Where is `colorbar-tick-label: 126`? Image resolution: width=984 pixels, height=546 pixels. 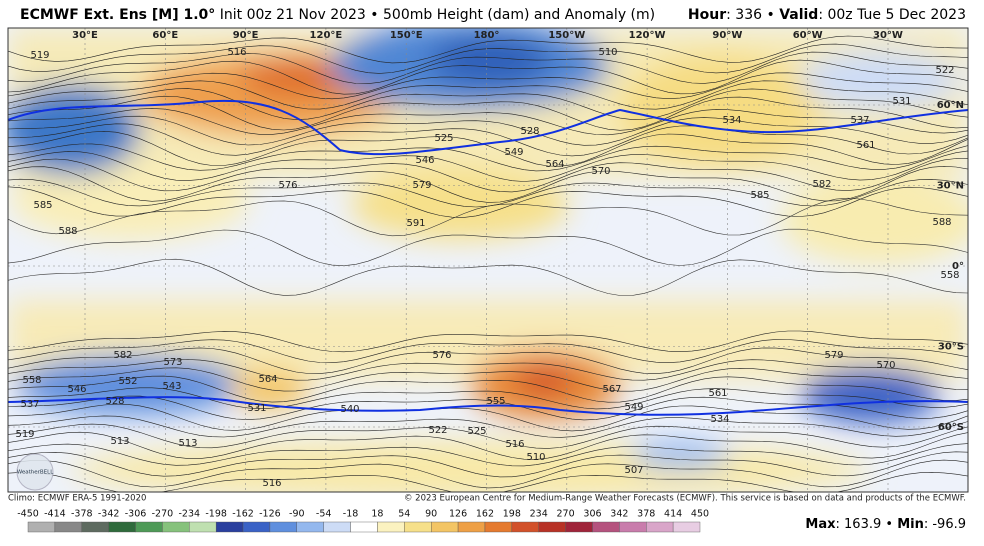 colorbar-tick-label: 126 is located at coordinates (458, 514).